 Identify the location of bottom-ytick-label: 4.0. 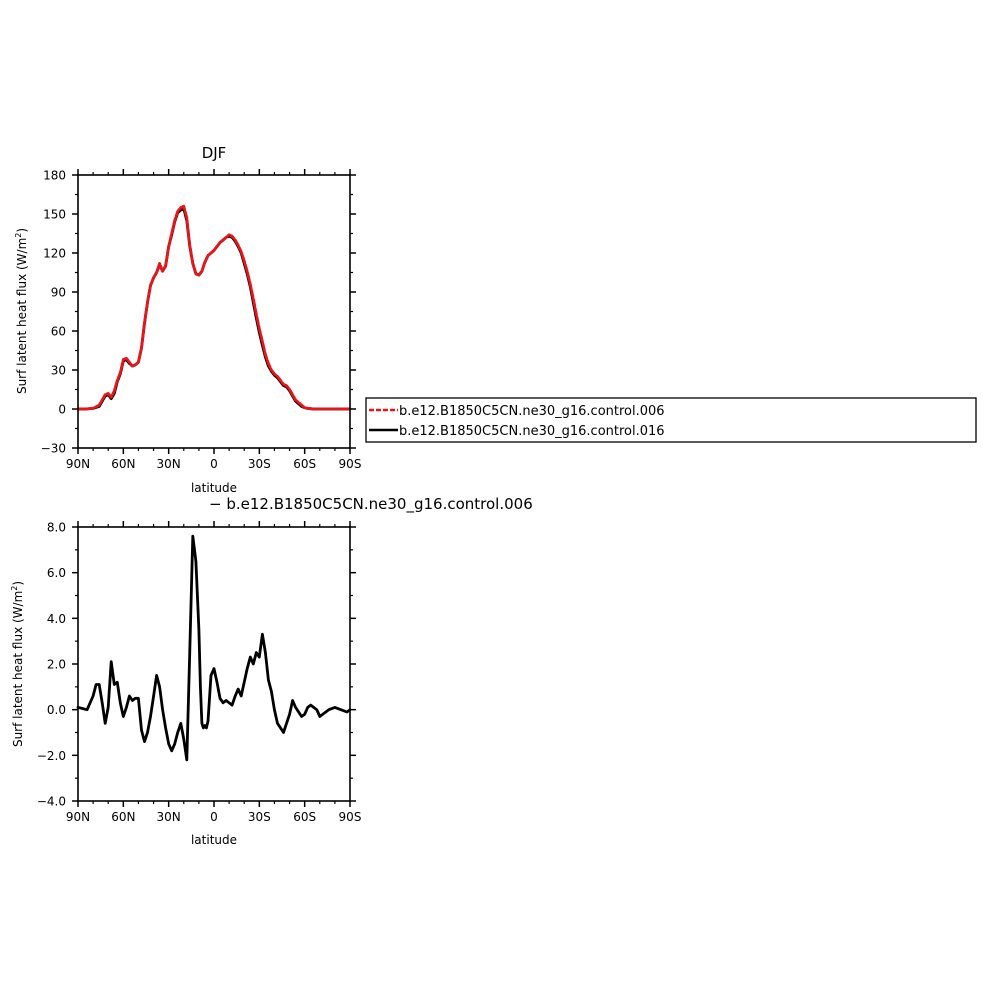
(56, 619).